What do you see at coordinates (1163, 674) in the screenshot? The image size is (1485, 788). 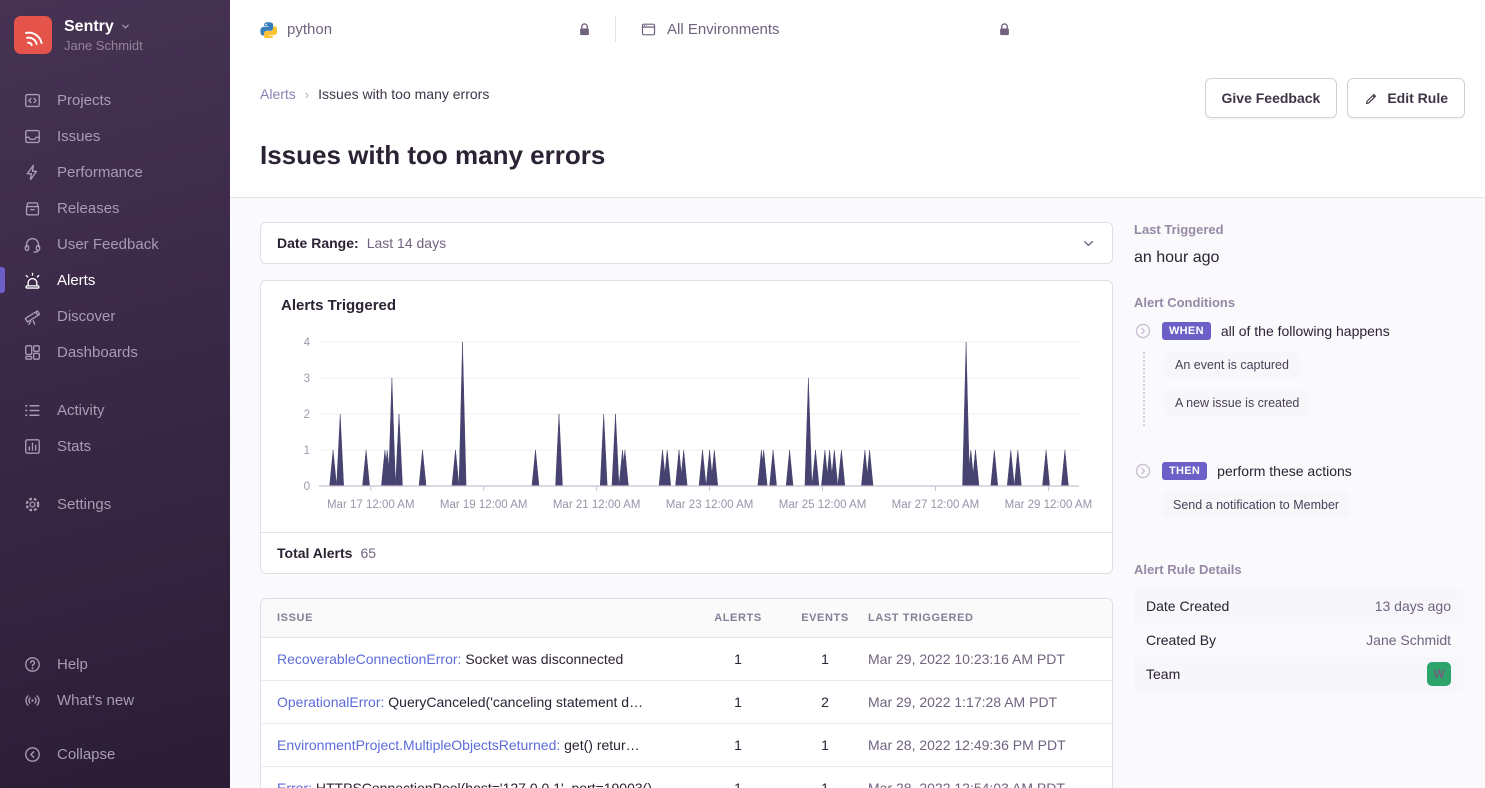 I see `rule-detail-label: Team` at bounding box center [1163, 674].